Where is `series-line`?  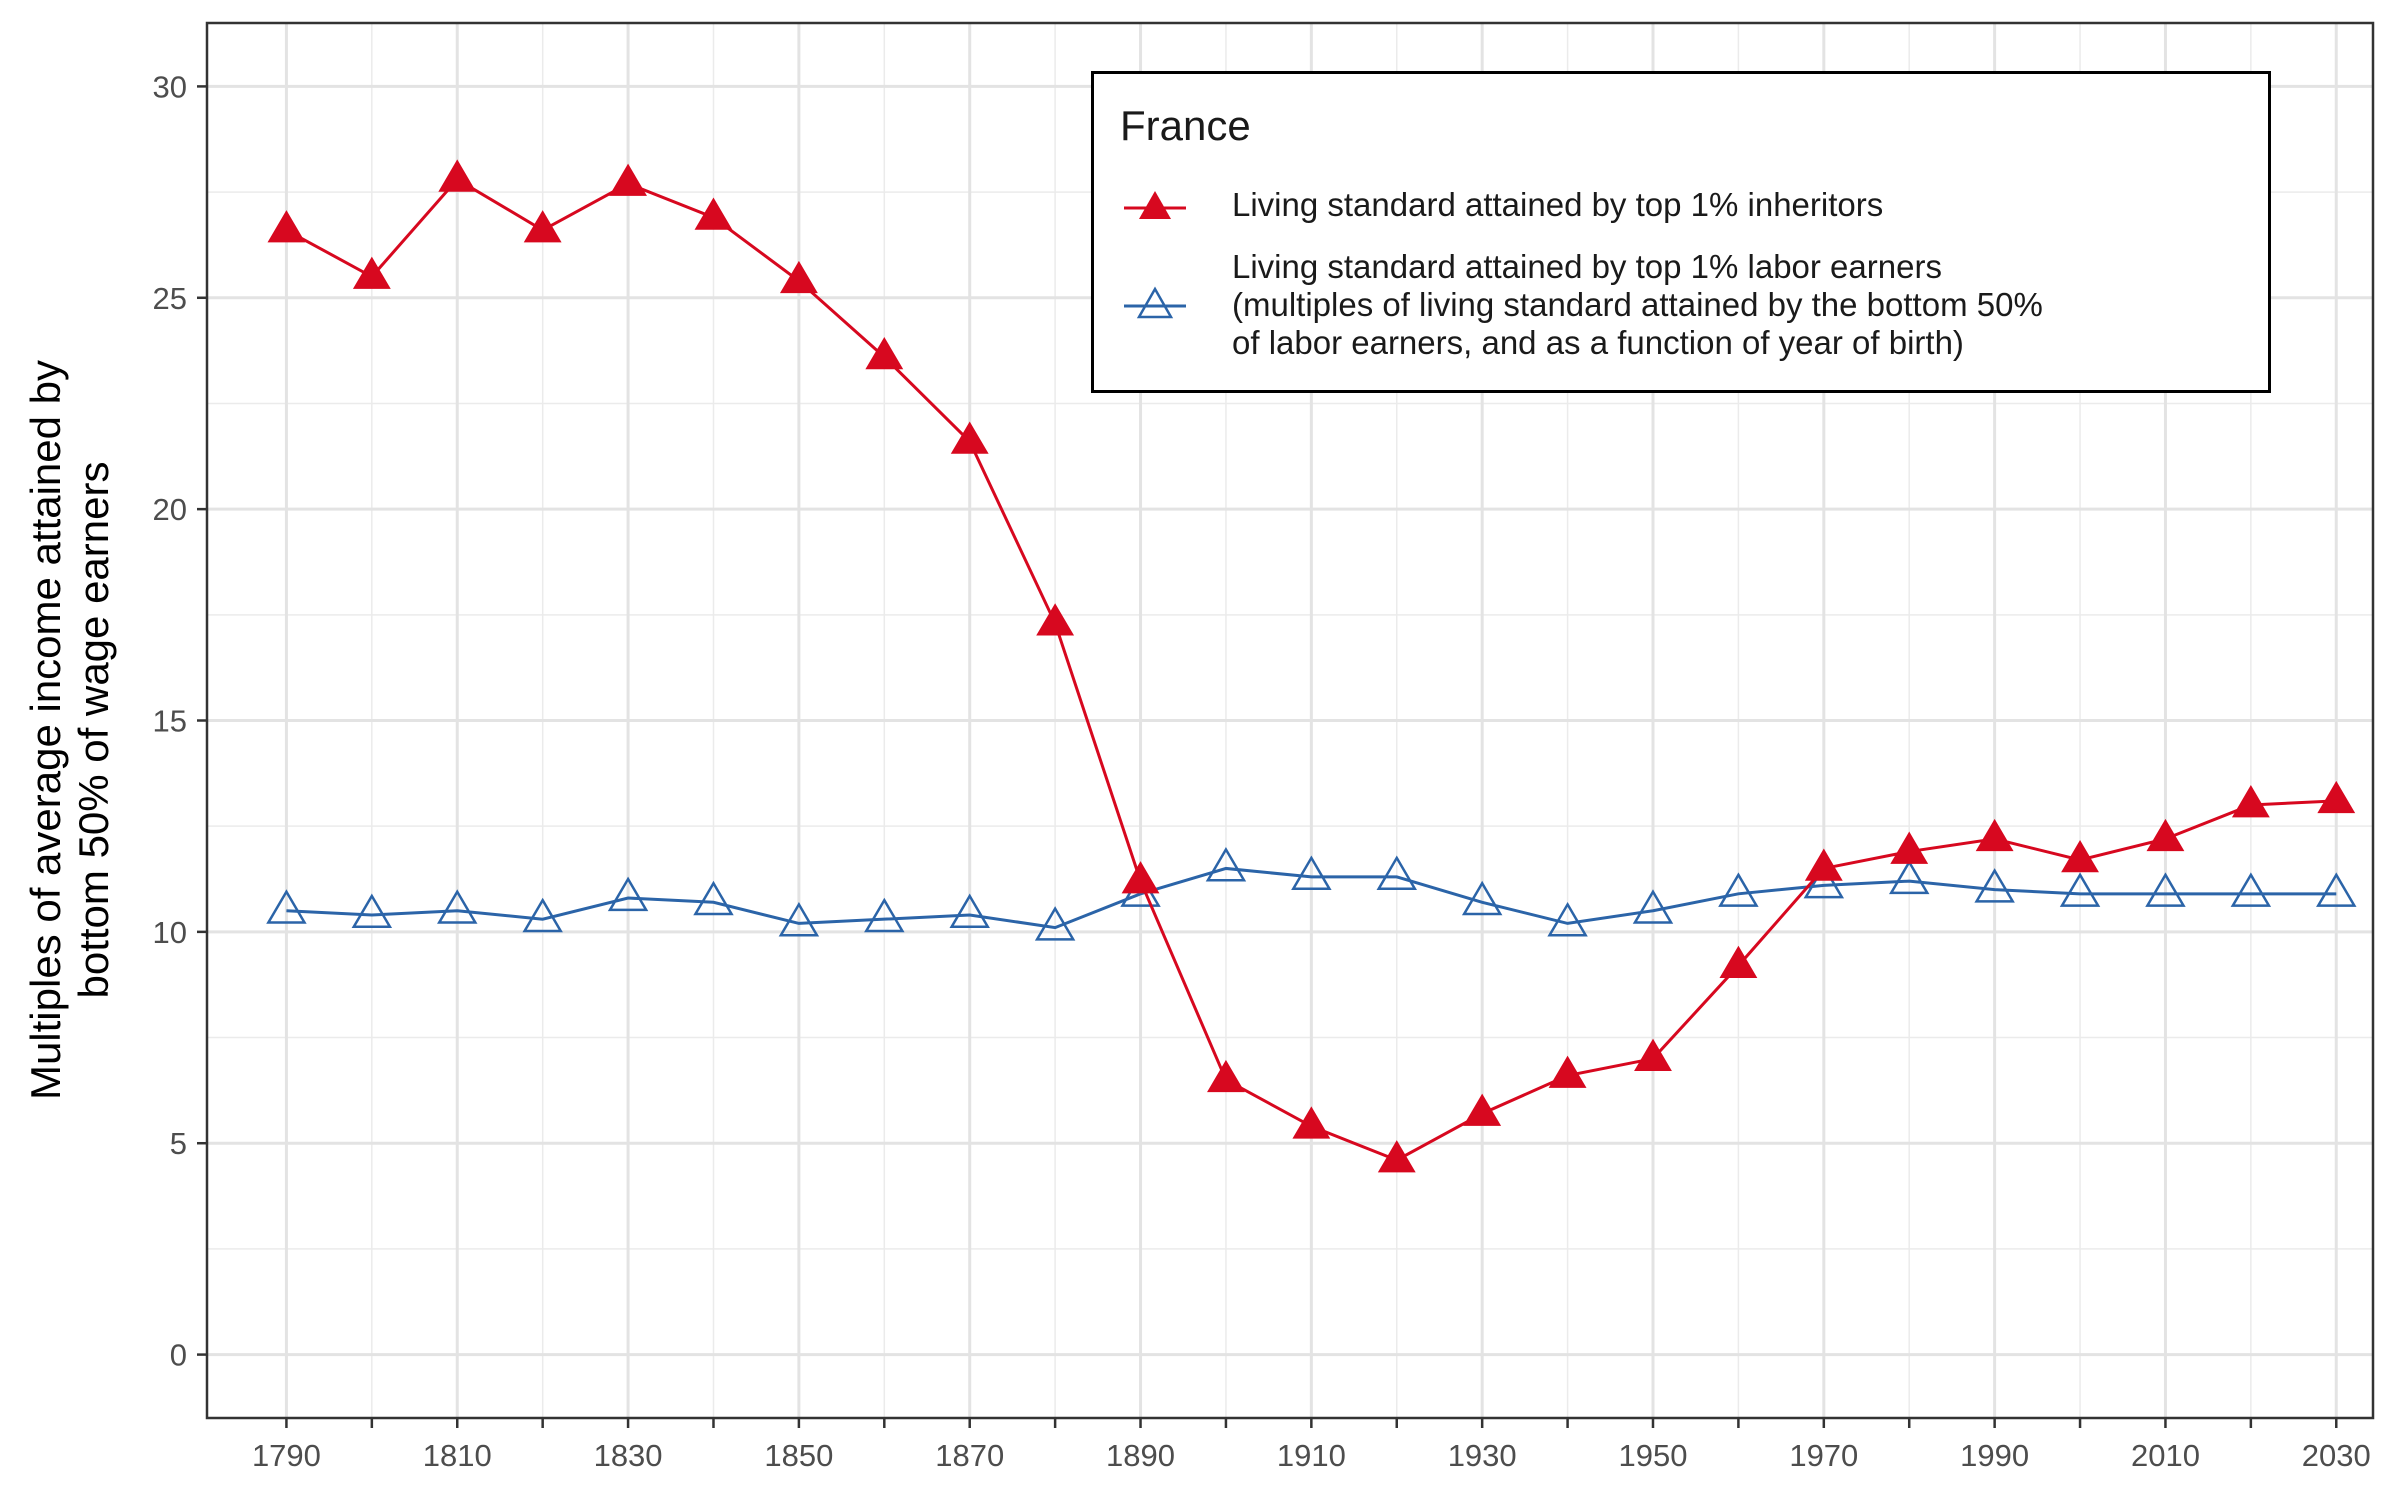 series-line is located at coordinates (1311, 898).